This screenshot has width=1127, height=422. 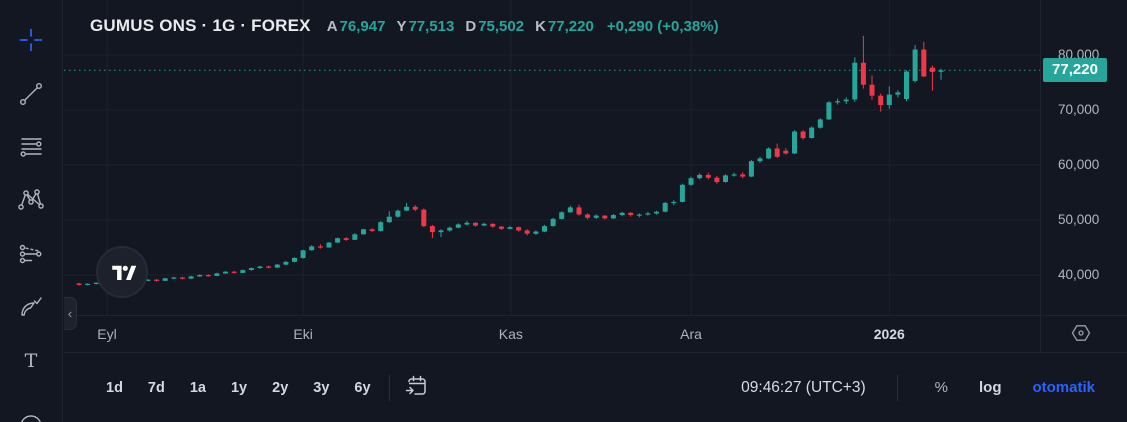 I want to click on range-button-2y: 2y, so click(x=280, y=388).